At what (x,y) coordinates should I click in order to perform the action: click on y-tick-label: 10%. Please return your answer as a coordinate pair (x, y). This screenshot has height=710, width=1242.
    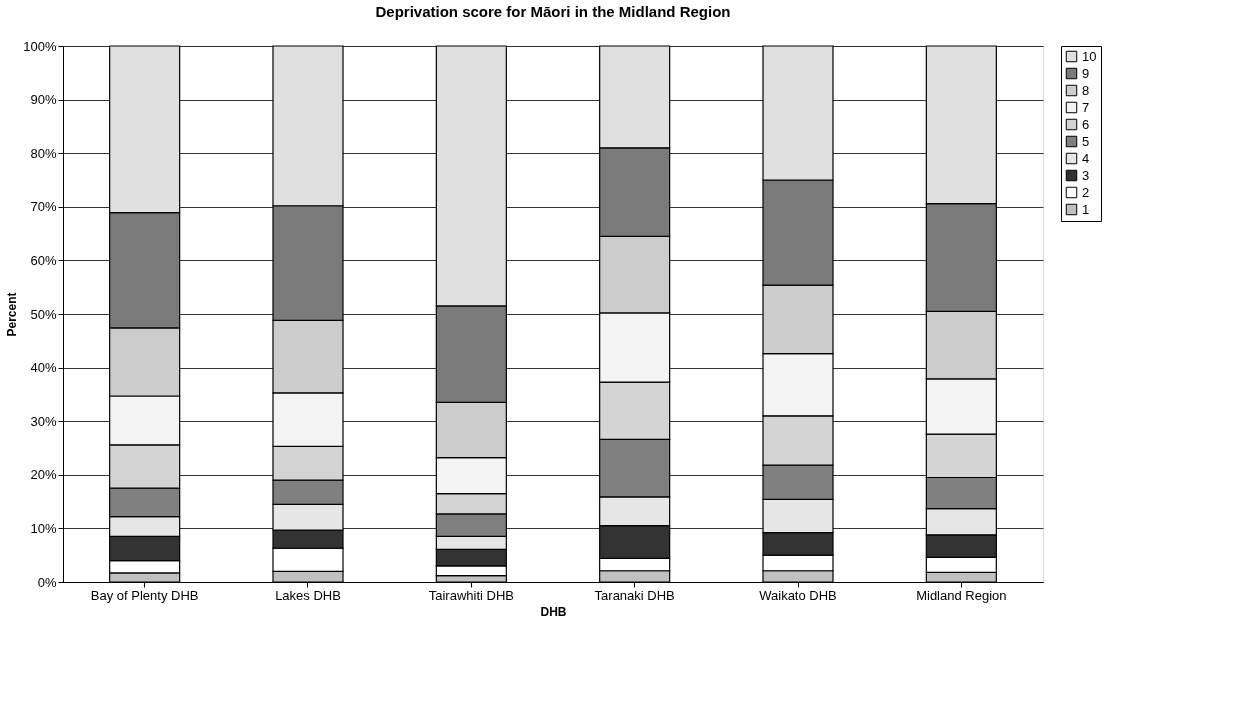
    Looking at the image, I should click on (43, 528).